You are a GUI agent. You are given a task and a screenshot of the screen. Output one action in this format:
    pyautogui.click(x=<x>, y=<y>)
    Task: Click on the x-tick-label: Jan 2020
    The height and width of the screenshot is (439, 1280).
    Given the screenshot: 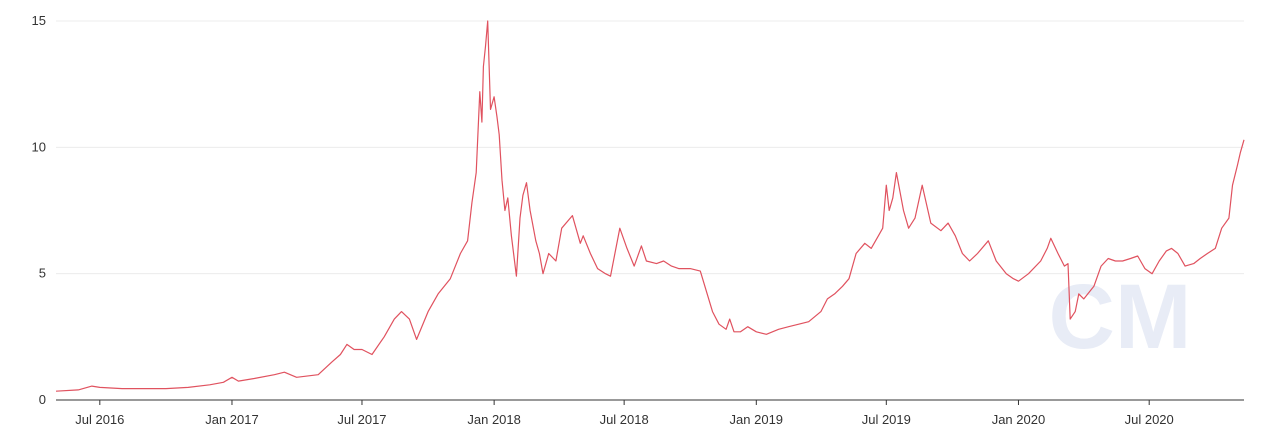 What is the action you would take?
    pyautogui.click(x=1019, y=419)
    